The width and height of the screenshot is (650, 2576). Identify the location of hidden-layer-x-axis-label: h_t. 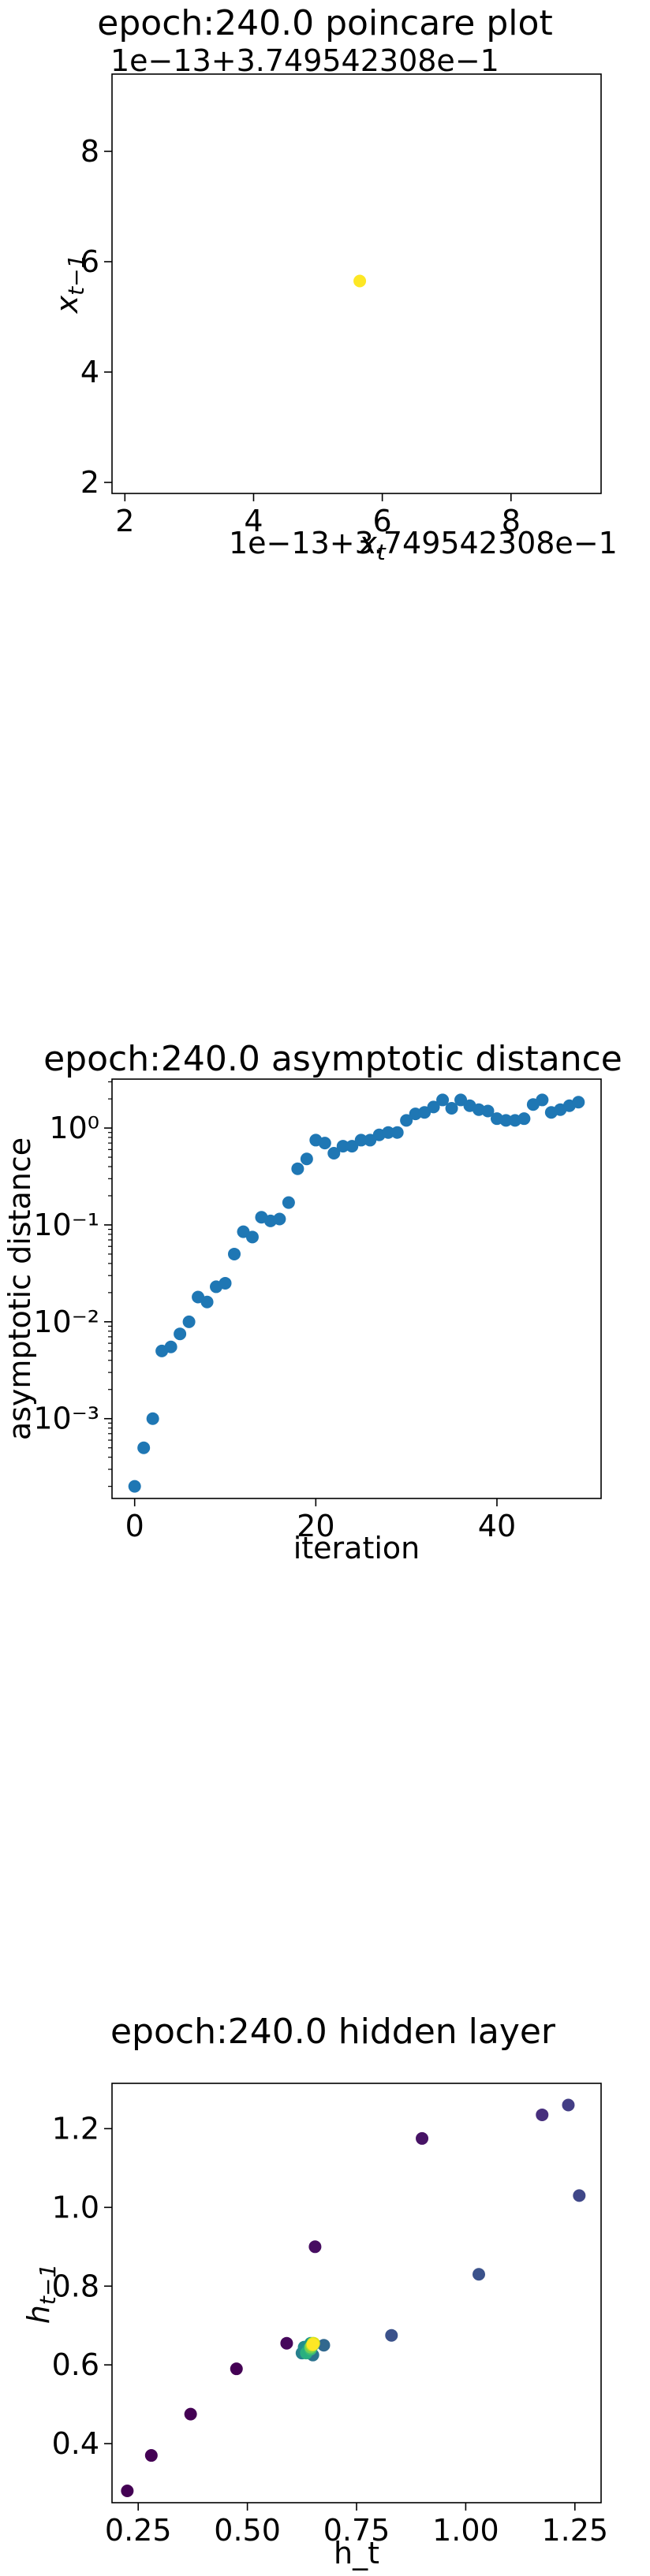
(356, 2553).